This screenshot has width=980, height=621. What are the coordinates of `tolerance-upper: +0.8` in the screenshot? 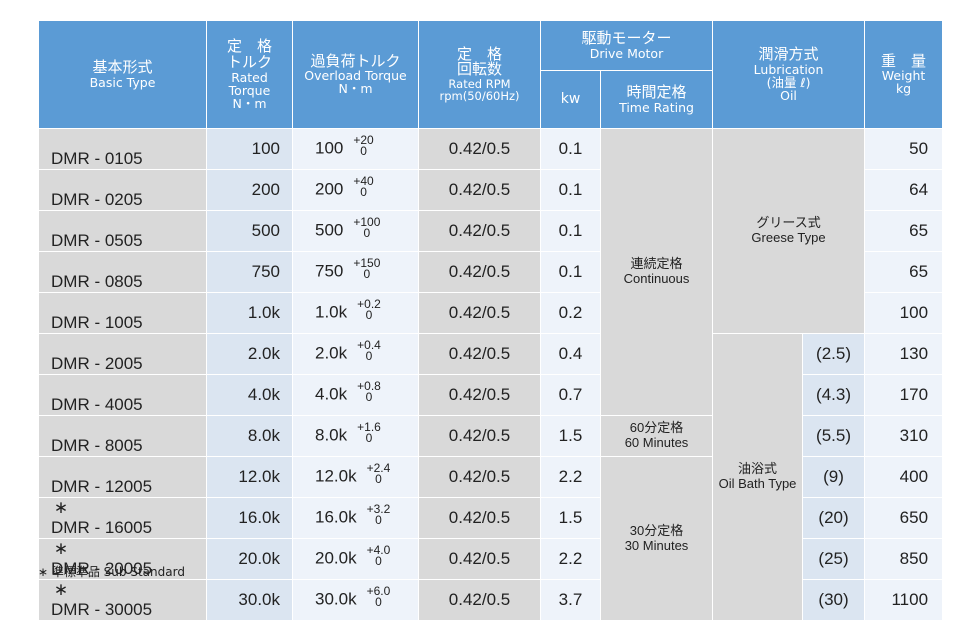 It's located at (369, 386).